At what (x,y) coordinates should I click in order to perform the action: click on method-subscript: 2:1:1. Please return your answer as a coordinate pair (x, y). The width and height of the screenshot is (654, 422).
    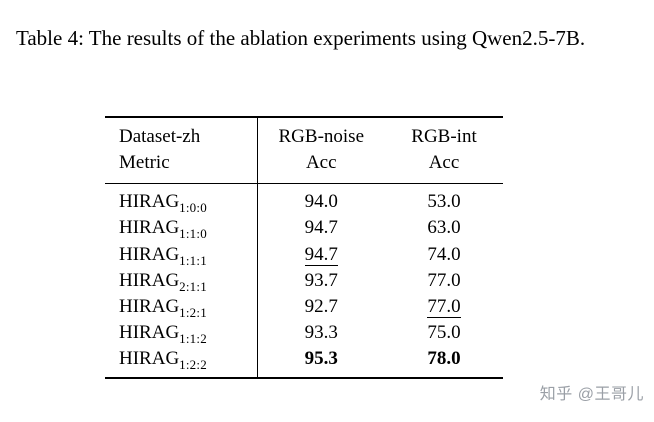
    Looking at the image, I should click on (193, 286).